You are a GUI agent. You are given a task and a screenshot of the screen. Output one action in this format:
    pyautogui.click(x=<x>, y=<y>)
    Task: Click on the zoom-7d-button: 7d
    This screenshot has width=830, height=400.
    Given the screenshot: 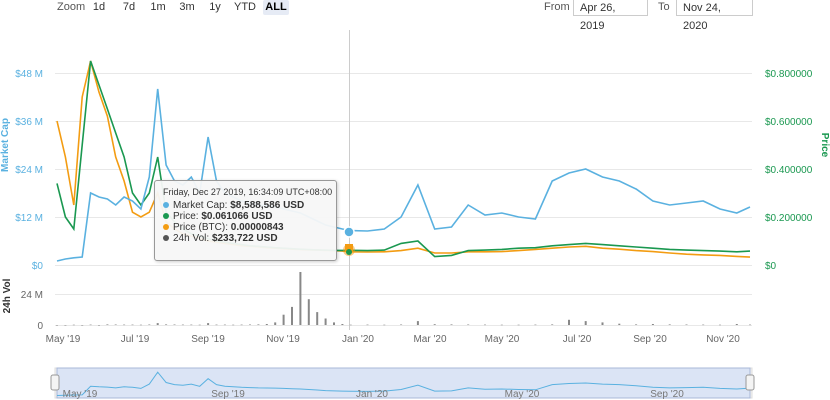 What is the action you would take?
    pyautogui.click(x=129, y=7)
    